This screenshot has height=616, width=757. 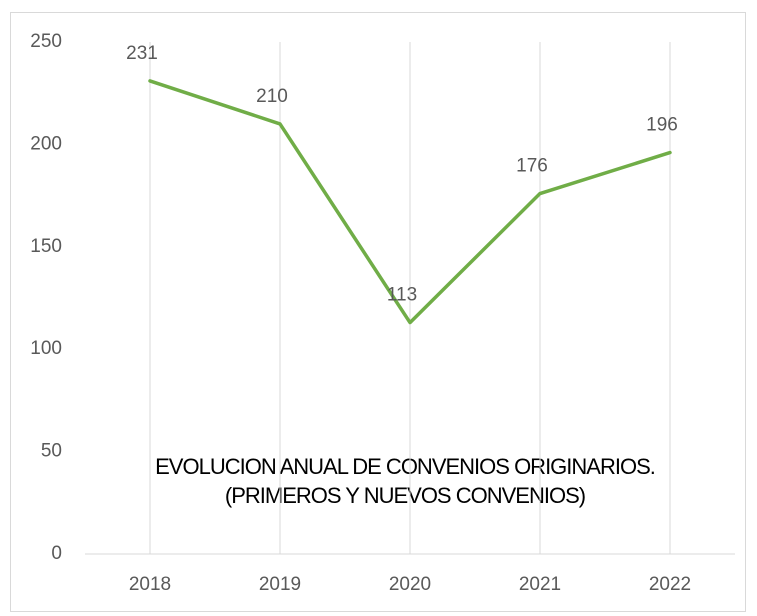 What do you see at coordinates (46, 246) in the screenshot?
I see `y-tick-label: 150` at bounding box center [46, 246].